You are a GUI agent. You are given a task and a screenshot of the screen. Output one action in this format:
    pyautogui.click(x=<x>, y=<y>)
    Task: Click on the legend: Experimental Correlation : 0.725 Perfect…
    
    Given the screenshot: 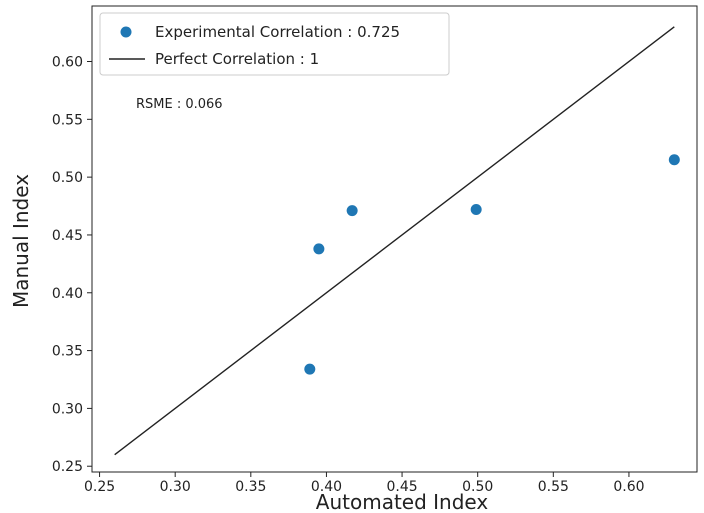 What is the action you would take?
    pyautogui.click(x=274, y=44)
    